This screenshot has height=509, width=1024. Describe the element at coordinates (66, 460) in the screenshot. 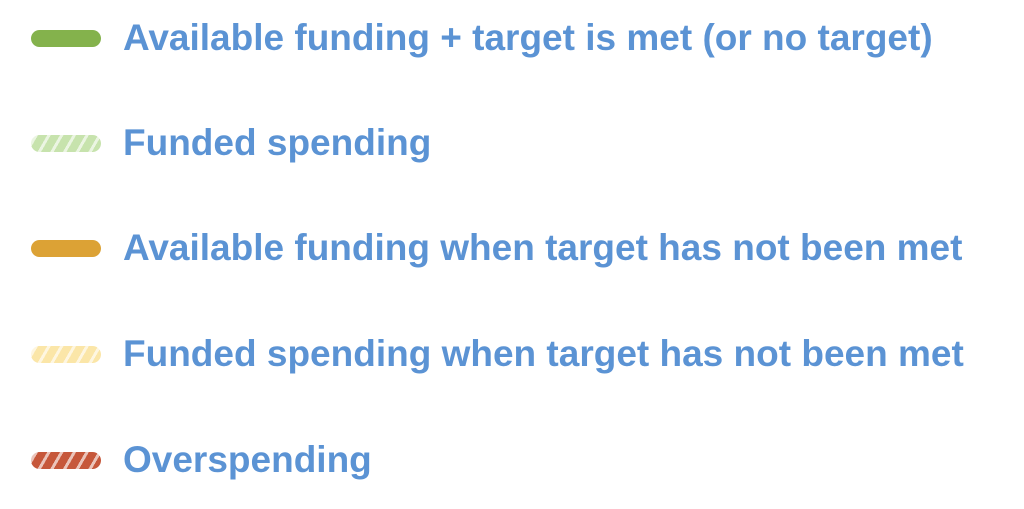

I see `overspending-swatch` at that location.